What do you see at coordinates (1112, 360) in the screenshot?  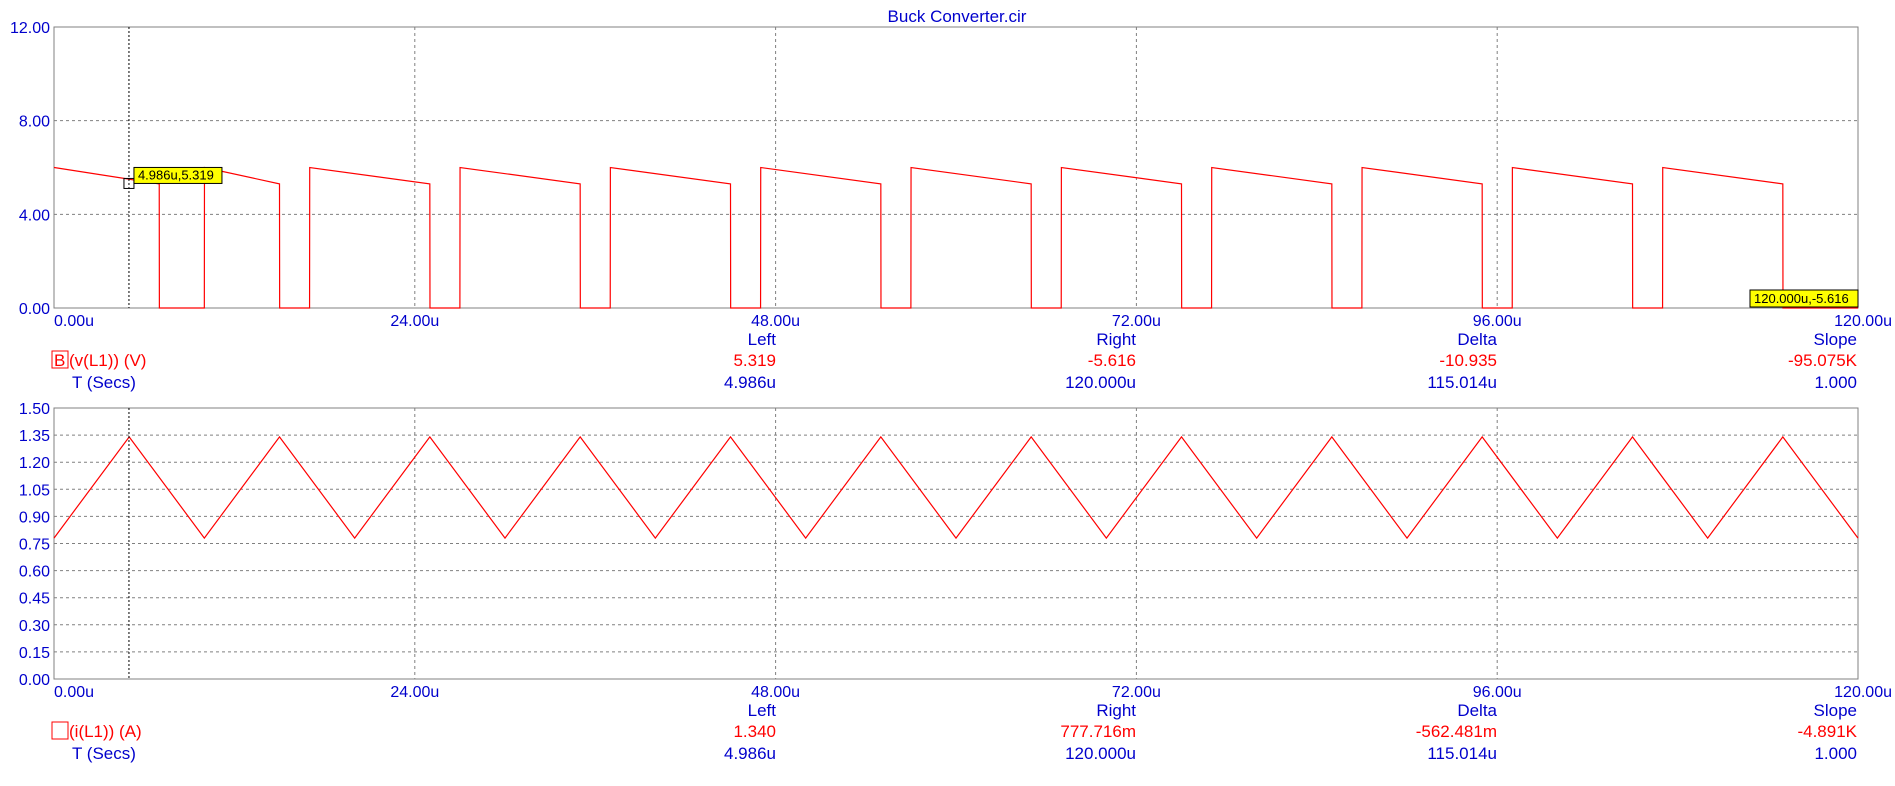 I see `readout-y-value: -5.616` at bounding box center [1112, 360].